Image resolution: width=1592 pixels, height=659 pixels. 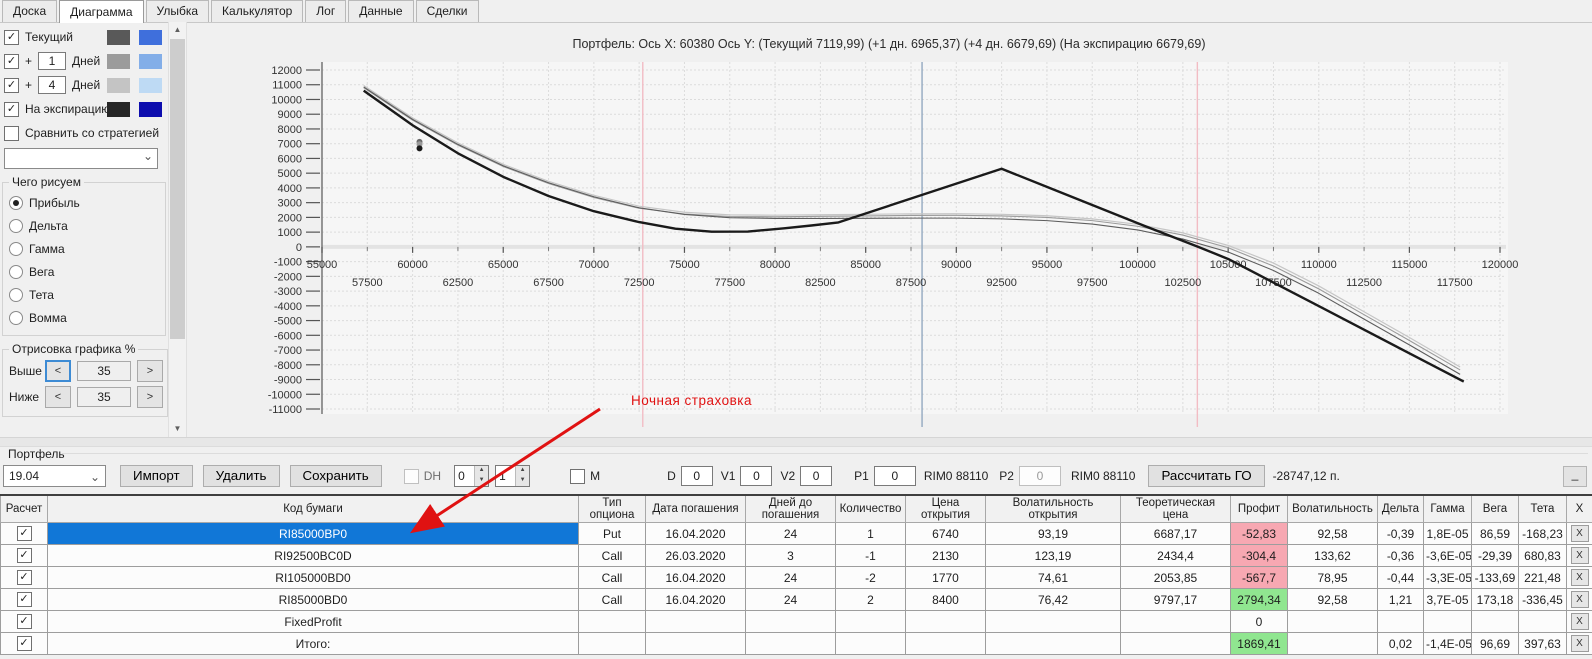 I want to click on p1-input: 0, so click(x=894, y=476).